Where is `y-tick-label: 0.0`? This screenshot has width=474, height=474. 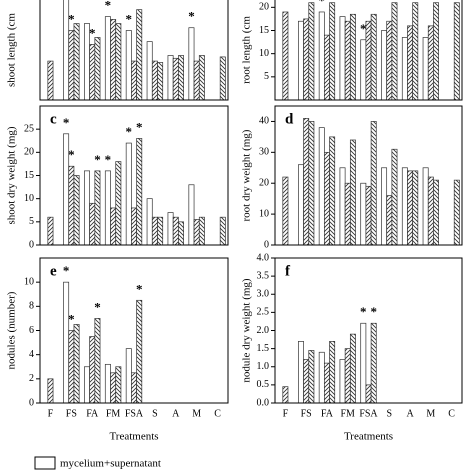
y-tick-label: 0.0 is located at coordinates (263, 402).